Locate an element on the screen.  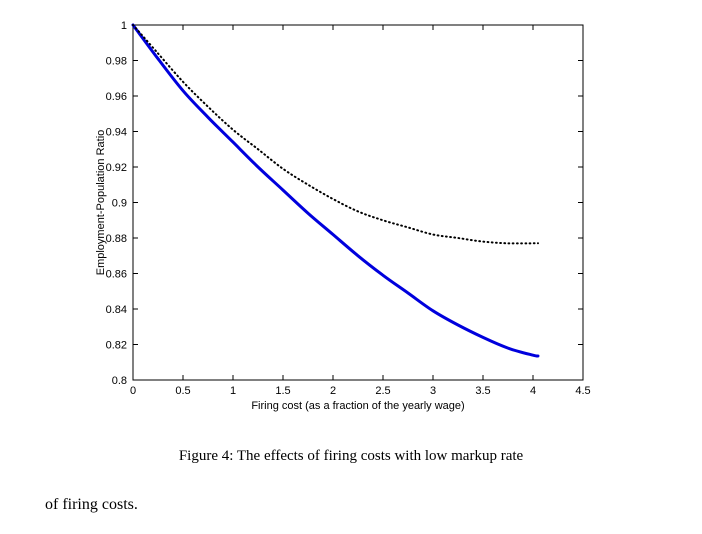
x-tick-label: 2 is located at coordinates (333, 391).